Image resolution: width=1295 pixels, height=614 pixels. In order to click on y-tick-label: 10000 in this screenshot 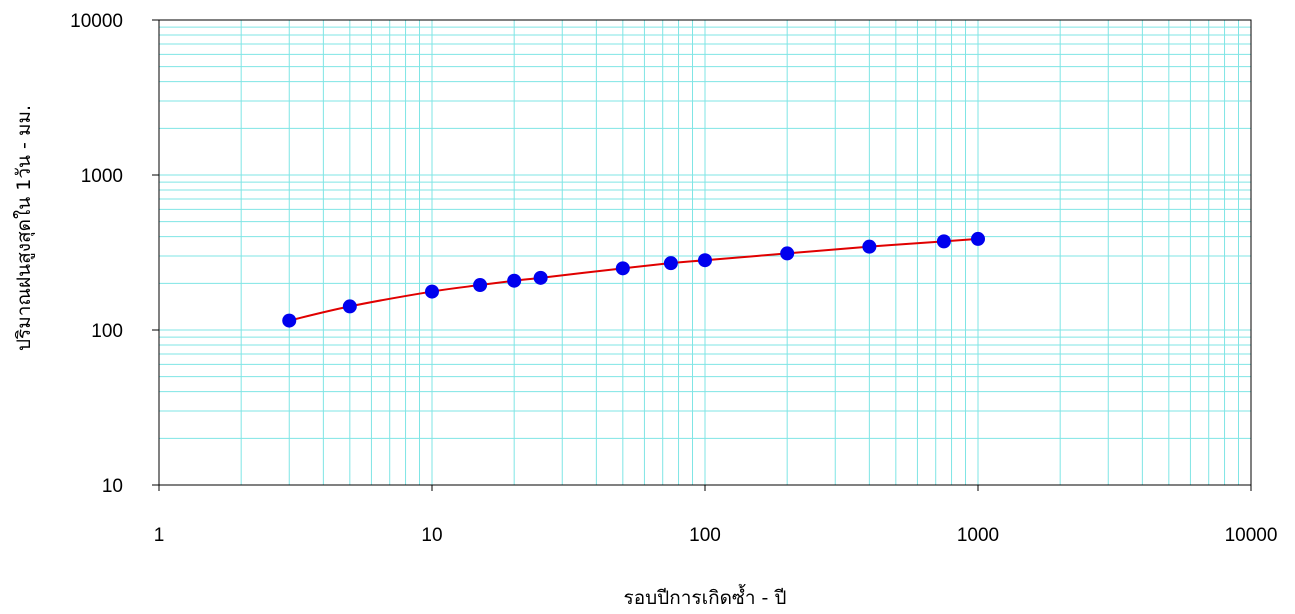, I will do `click(96, 21)`.